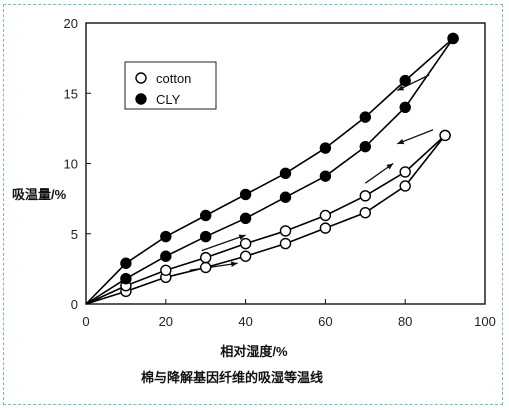 The image size is (509, 410). I want to click on legend-marker-cotton, so click(141, 78).